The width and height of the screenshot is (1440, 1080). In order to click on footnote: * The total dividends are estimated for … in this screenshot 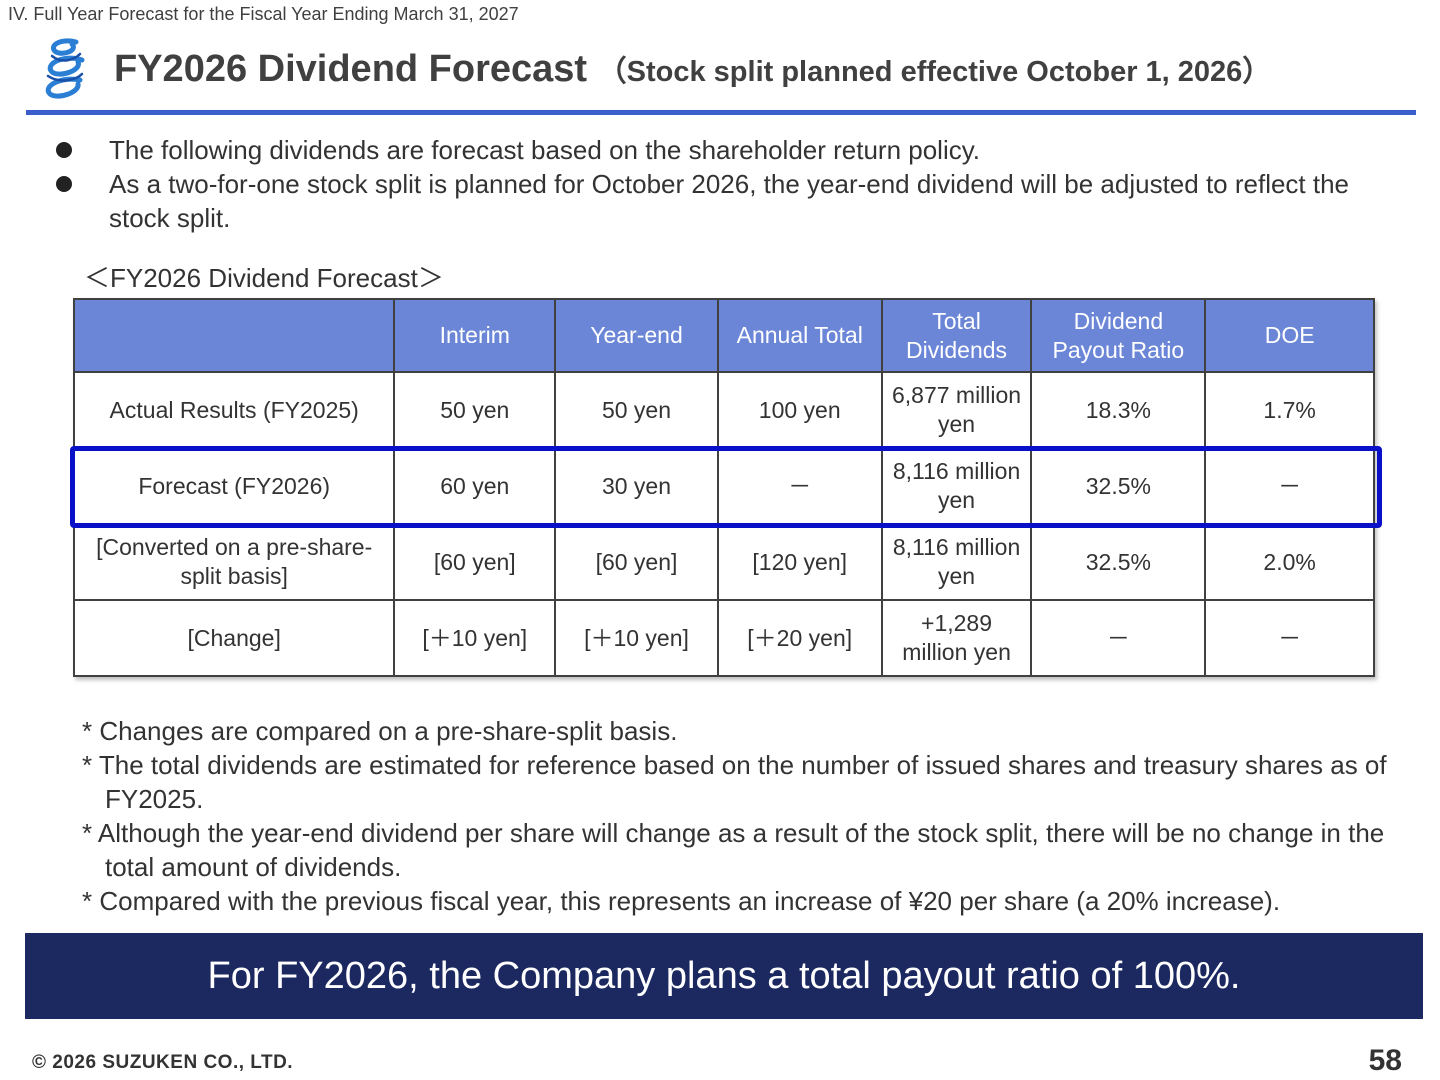, I will do `click(734, 782)`.